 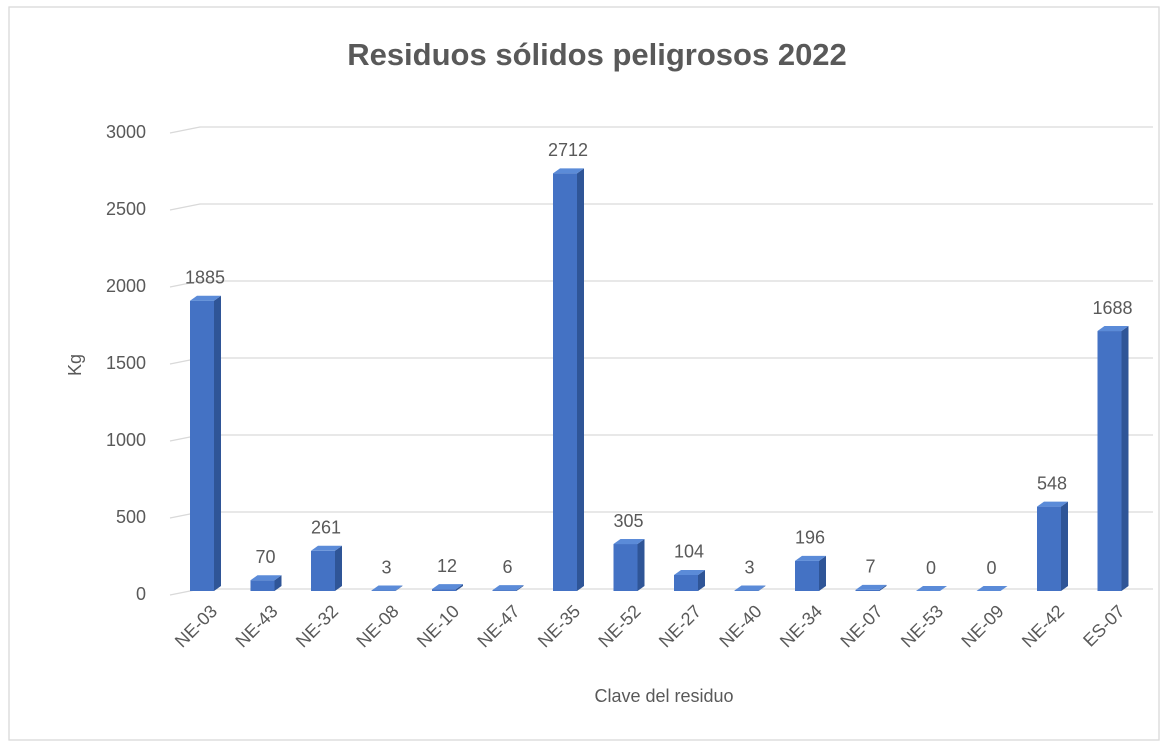 I want to click on y-axis-title: Kg, so click(x=75, y=365).